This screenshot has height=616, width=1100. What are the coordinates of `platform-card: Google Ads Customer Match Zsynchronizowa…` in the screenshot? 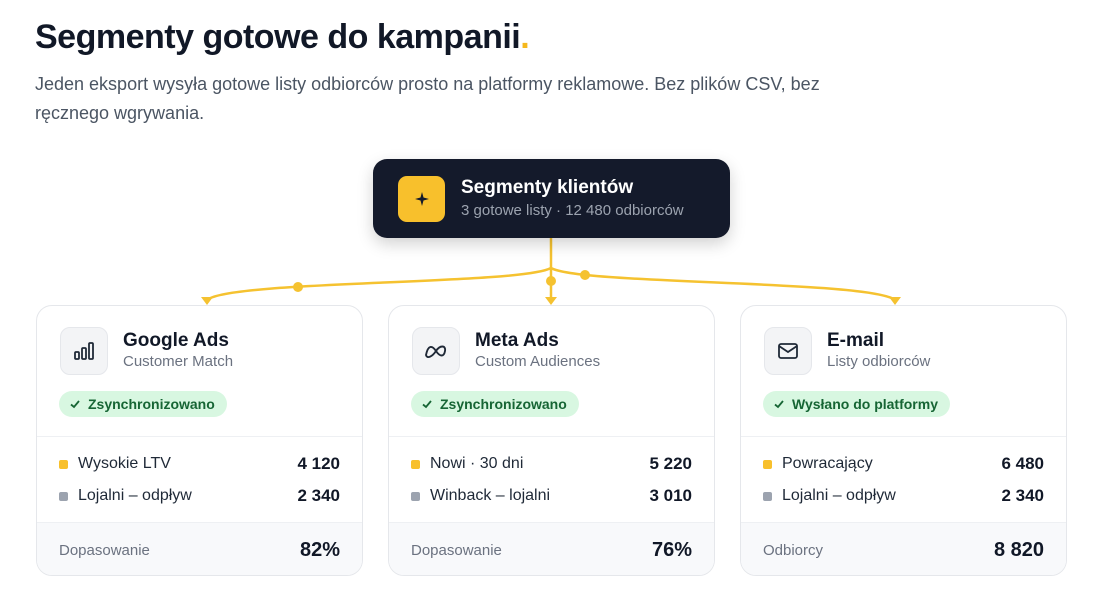 It's located at (199, 440).